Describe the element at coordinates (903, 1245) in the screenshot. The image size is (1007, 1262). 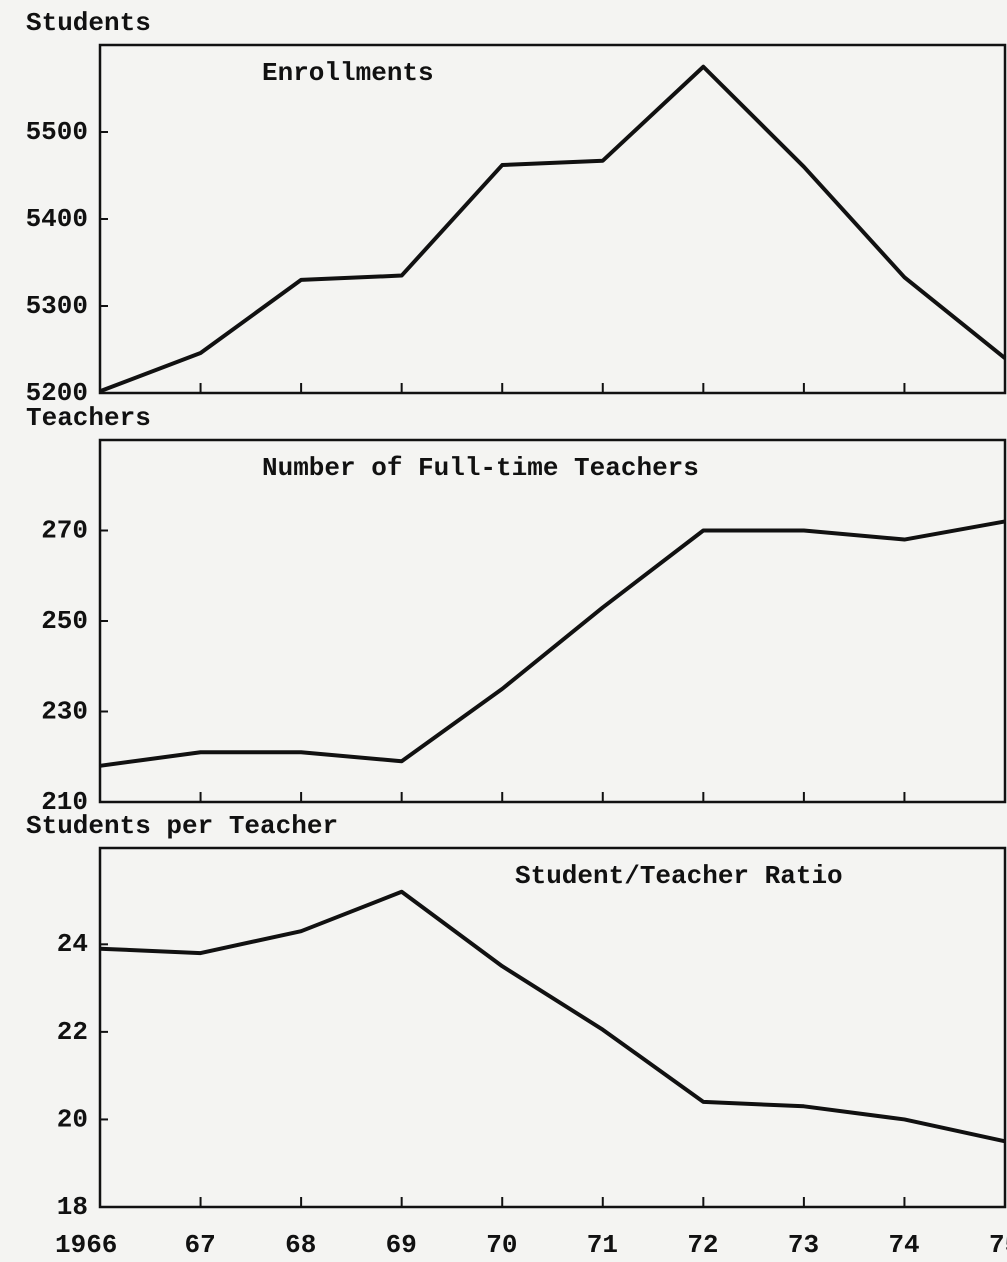
I see `x-tick-label: 74` at that location.